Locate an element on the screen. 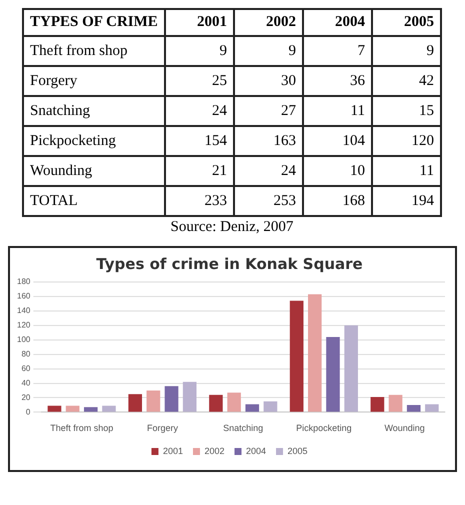  legend-label: 2001 is located at coordinates (172, 451).